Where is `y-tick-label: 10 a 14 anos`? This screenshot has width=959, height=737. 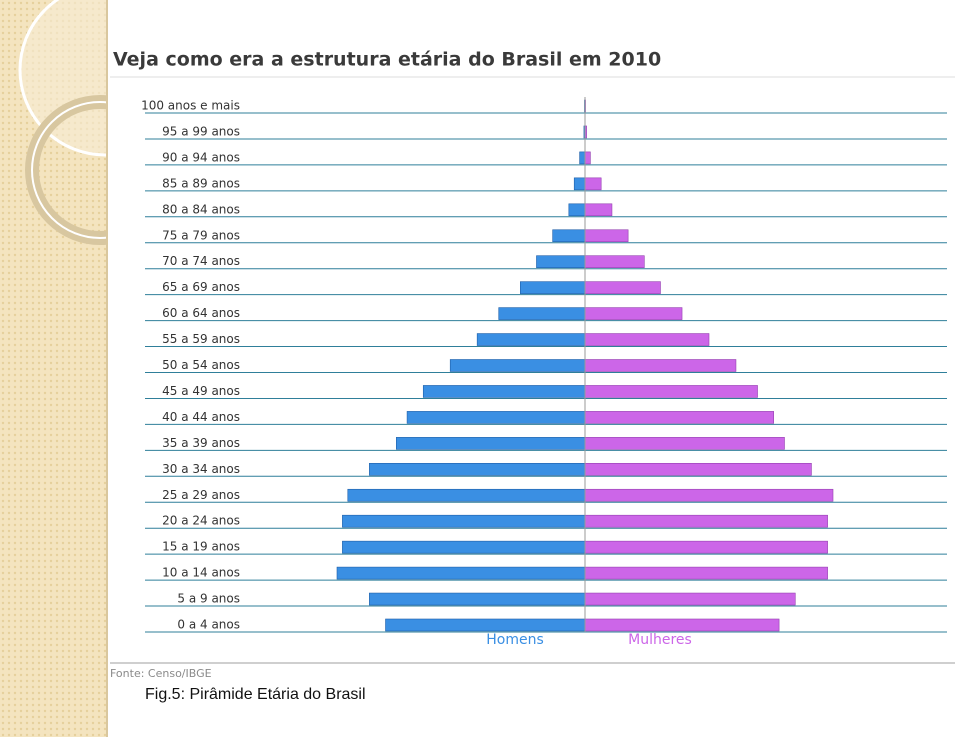 y-tick-label: 10 a 14 anos is located at coordinates (201, 573).